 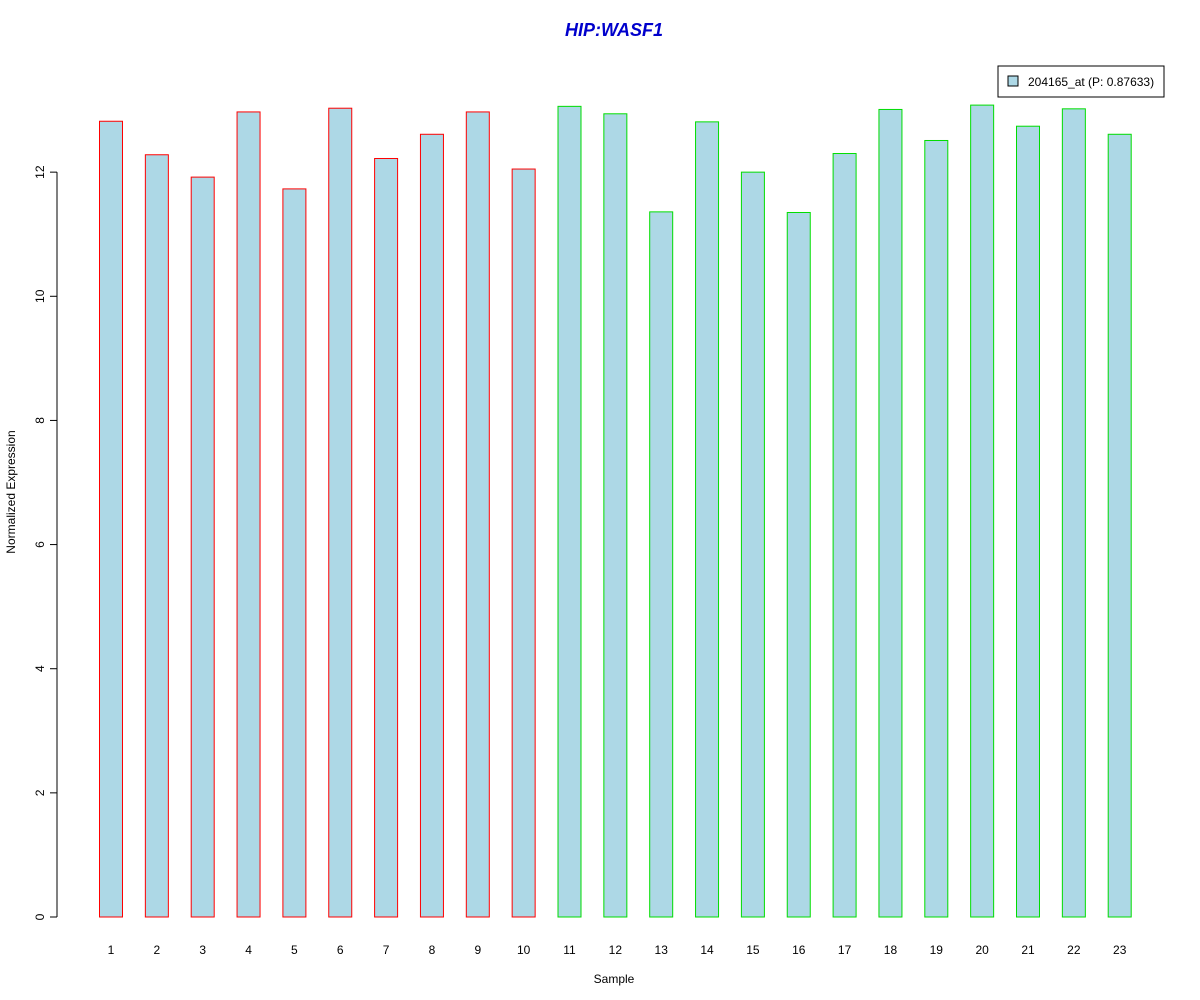 What do you see at coordinates (753, 950) in the screenshot?
I see `x-tick-label: 15` at bounding box center [753, 950].